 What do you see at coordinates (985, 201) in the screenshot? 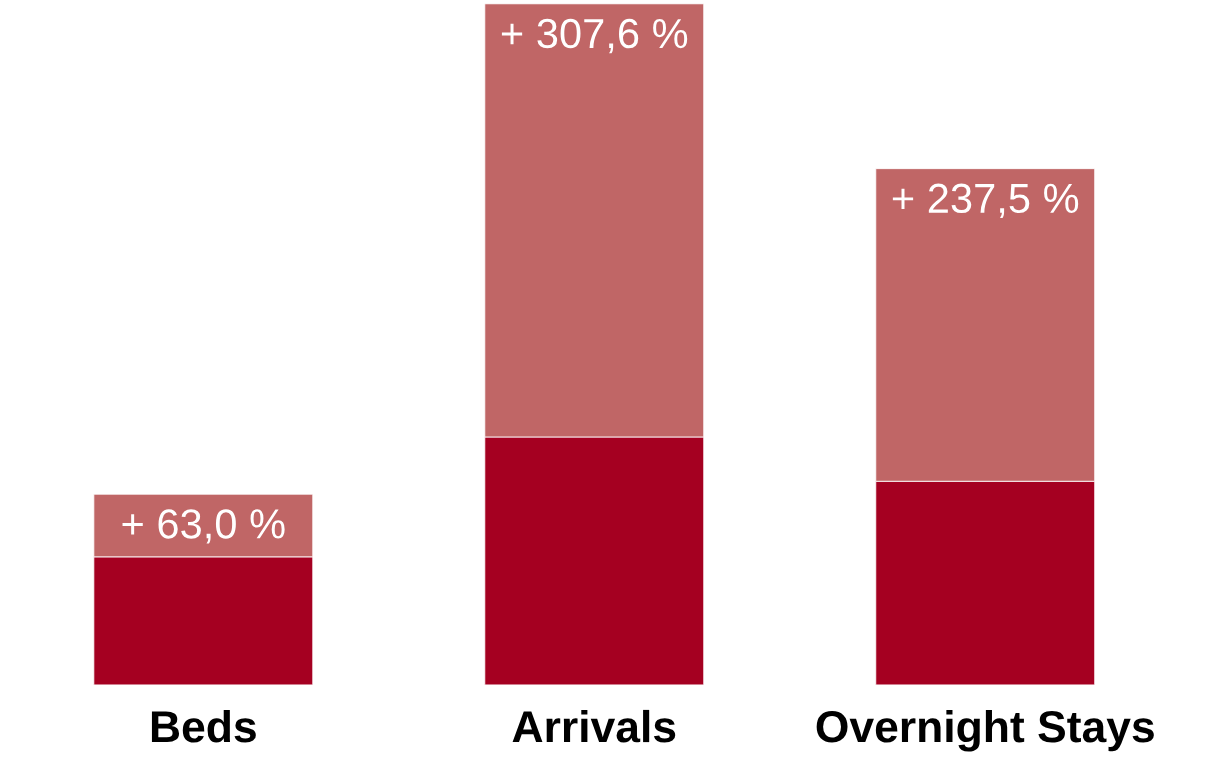
I see `annotation: + 237,5 %` at bounding box center [985, 201].